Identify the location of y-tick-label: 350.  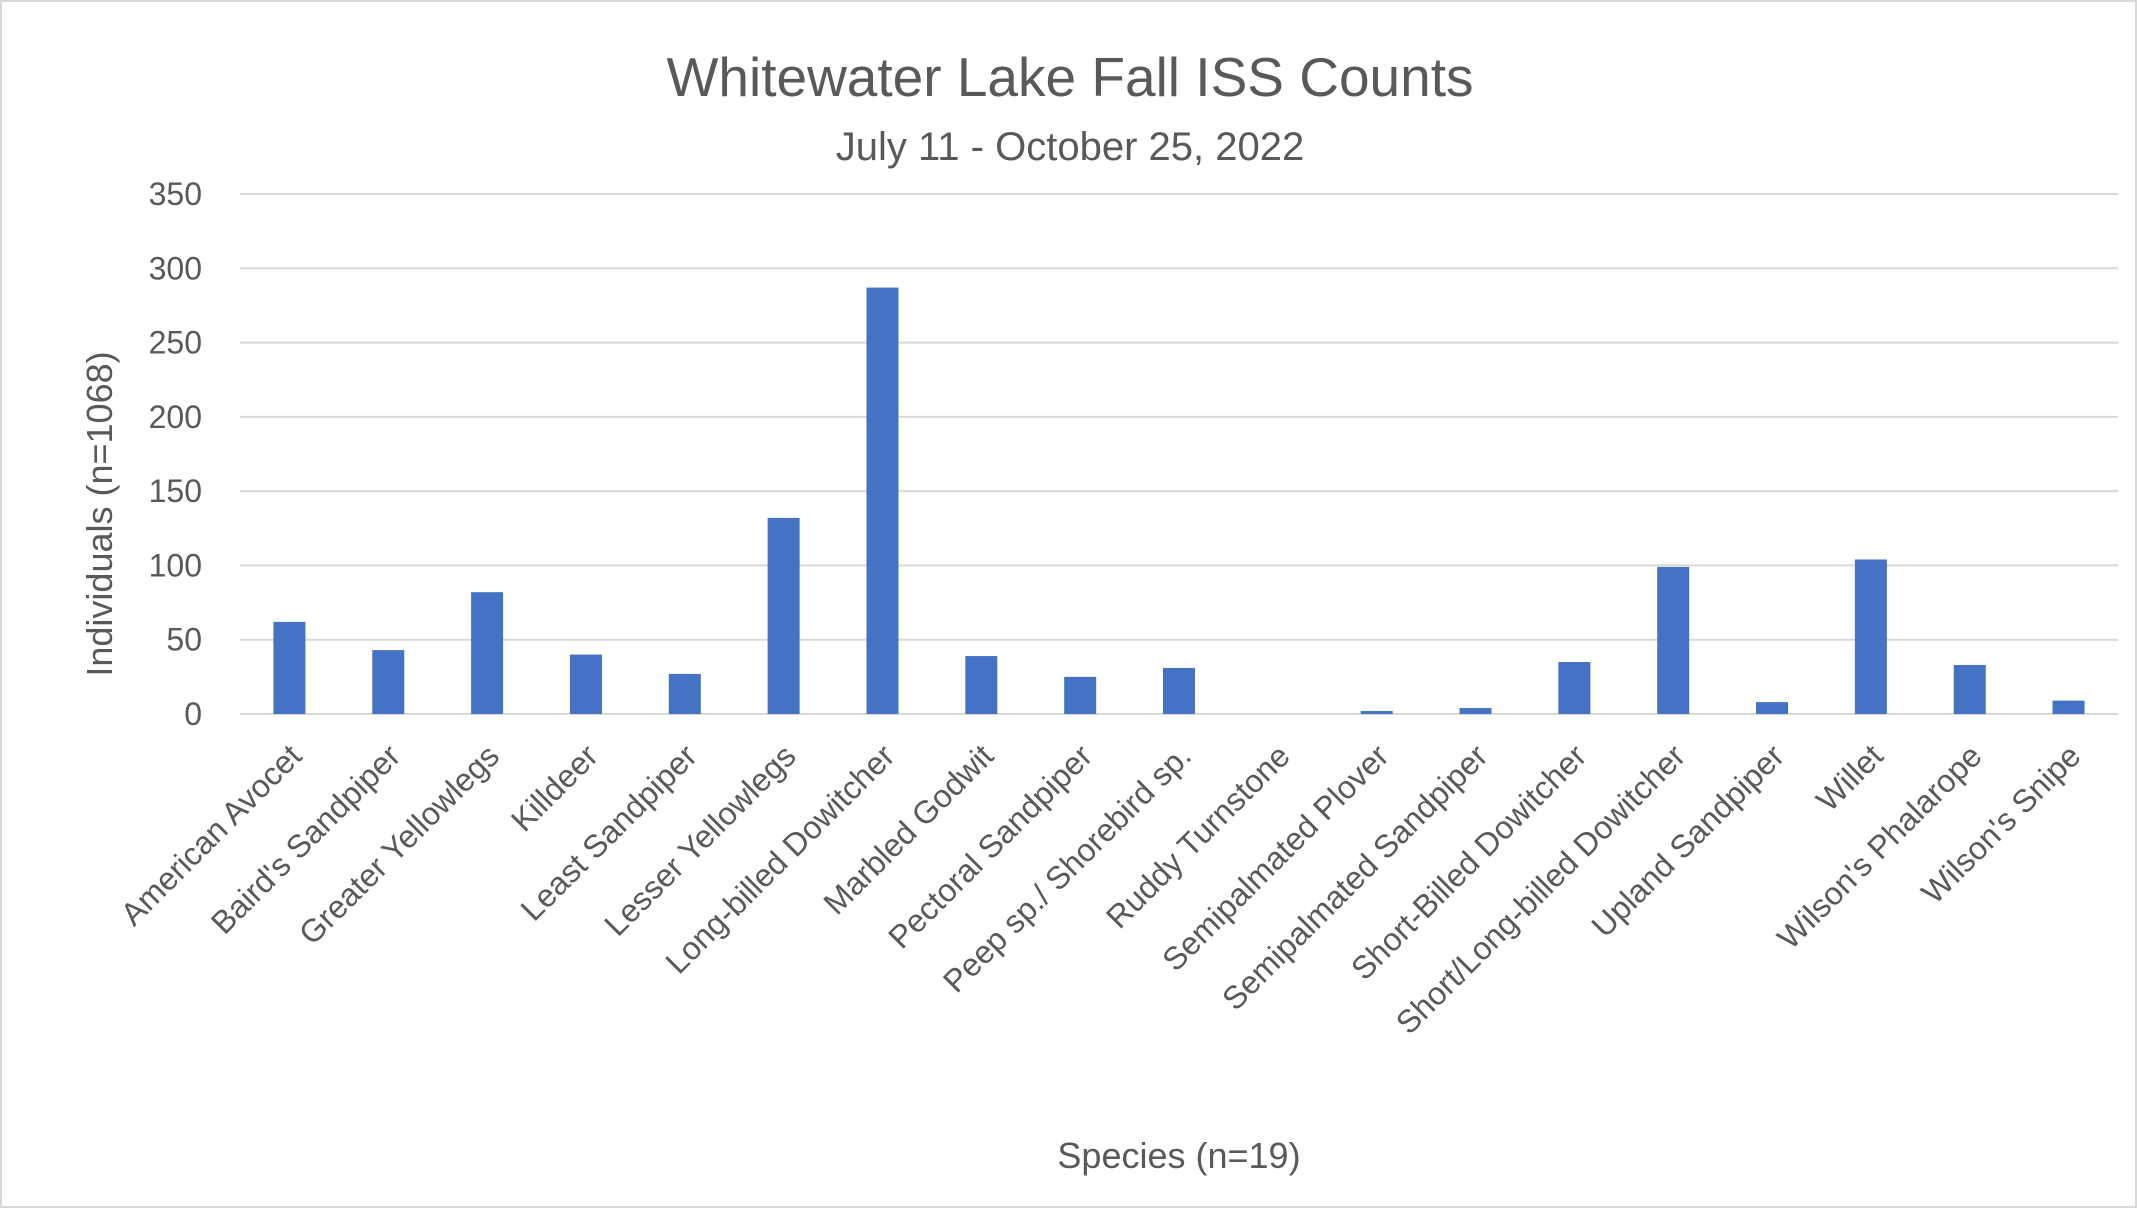
(175, 194).